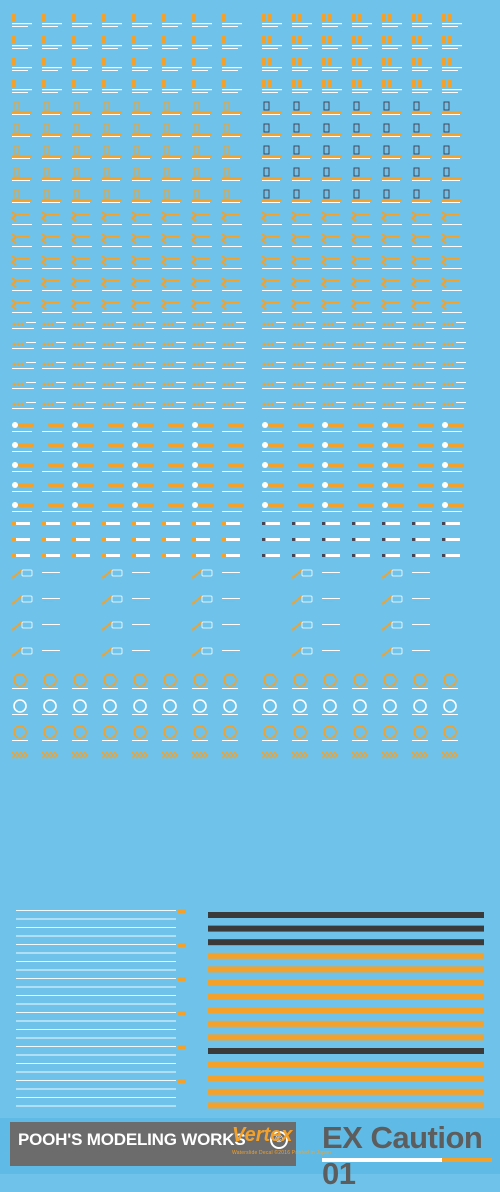  What do you see at coordinates (200, 755) in the screenshot?
I see `arrow-strips-decal` at bounding box center [200, 755].